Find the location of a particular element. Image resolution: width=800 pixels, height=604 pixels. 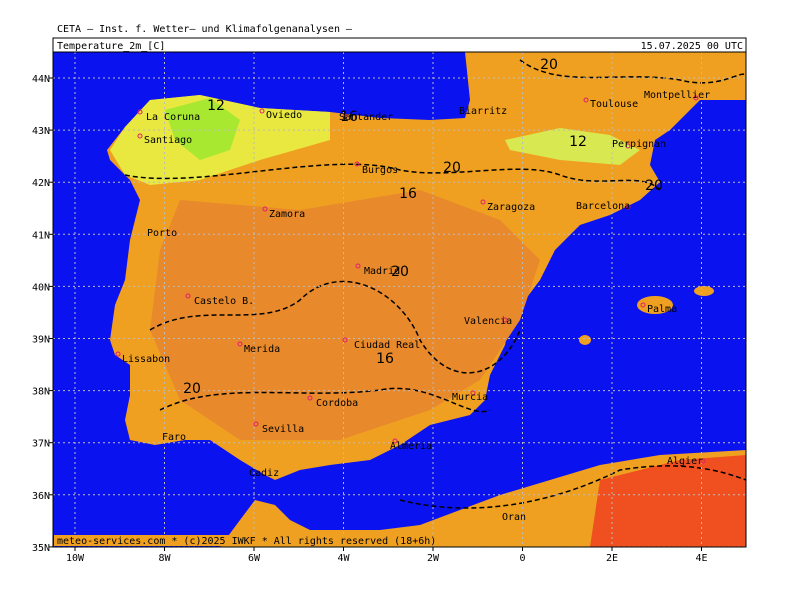

city-label: Oviedo is located at coordinates (284, 115).